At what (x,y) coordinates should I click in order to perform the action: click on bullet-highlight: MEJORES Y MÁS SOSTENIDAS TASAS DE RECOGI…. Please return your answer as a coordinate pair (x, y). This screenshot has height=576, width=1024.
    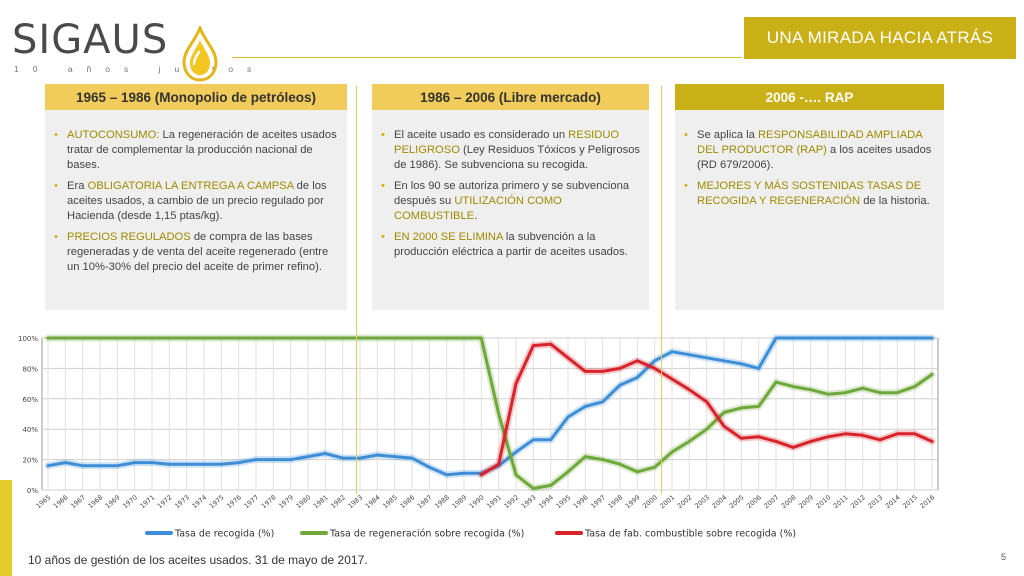
    Looking at the image, I should click on (809, 193).